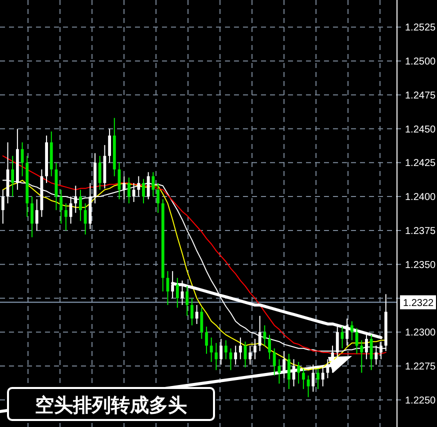  What do you see at coordinates (420, 198) in the screenshot?
I see `y-tick-label: 1.2400` at bounding box center [420, 198].